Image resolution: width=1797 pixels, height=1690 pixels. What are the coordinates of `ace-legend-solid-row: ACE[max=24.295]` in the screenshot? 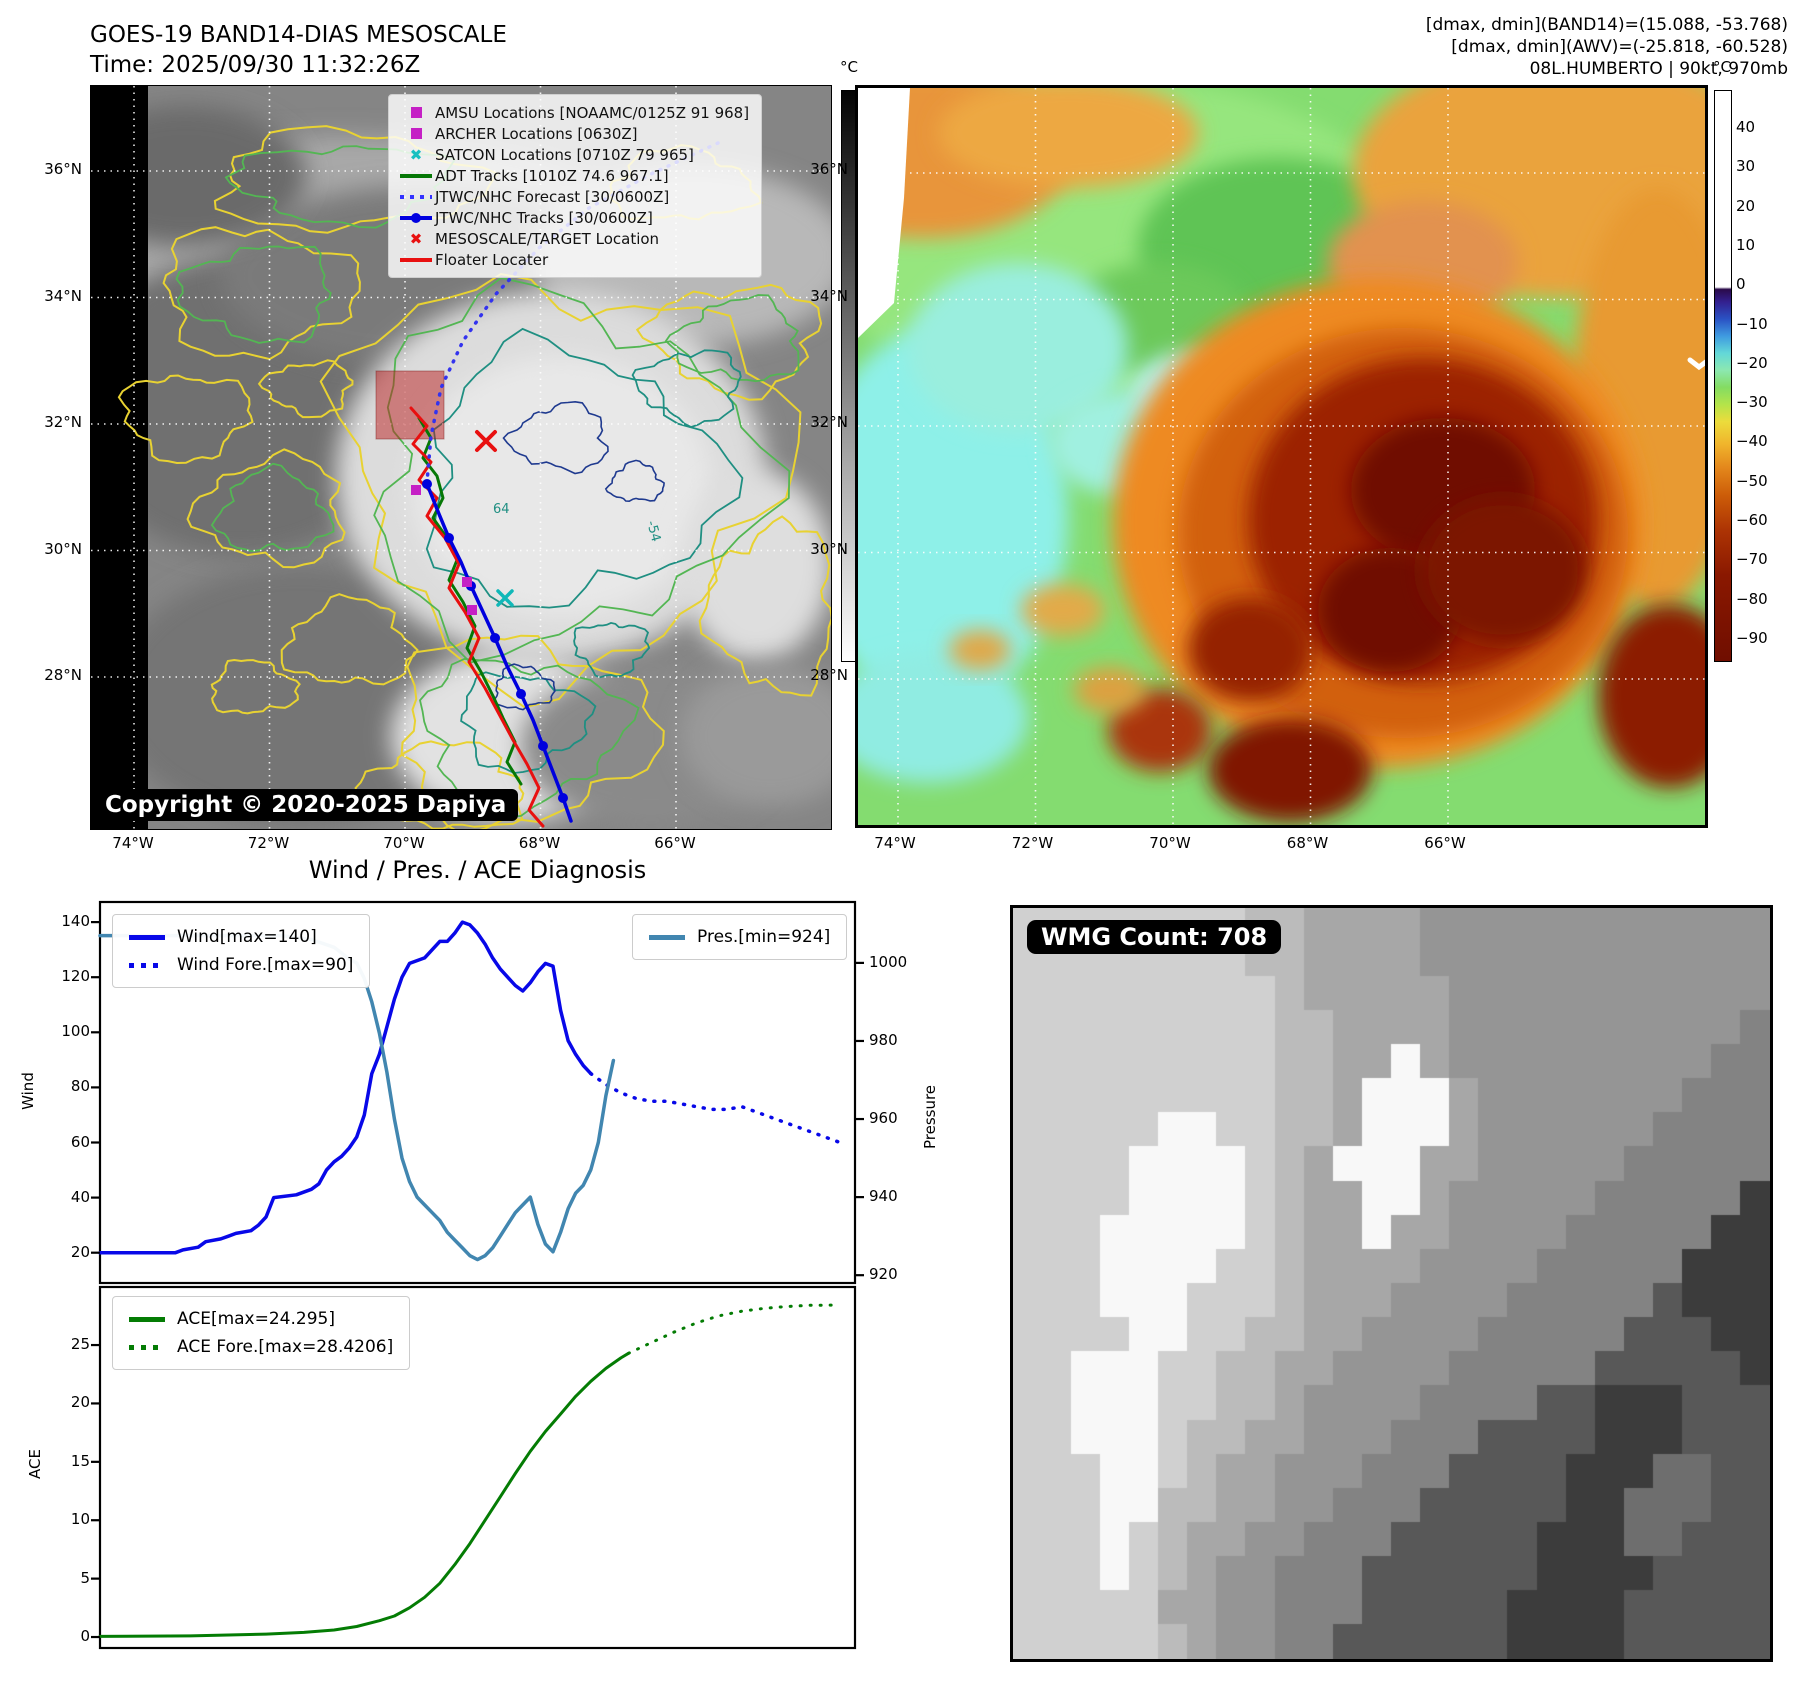 It's located at (261, 1319).